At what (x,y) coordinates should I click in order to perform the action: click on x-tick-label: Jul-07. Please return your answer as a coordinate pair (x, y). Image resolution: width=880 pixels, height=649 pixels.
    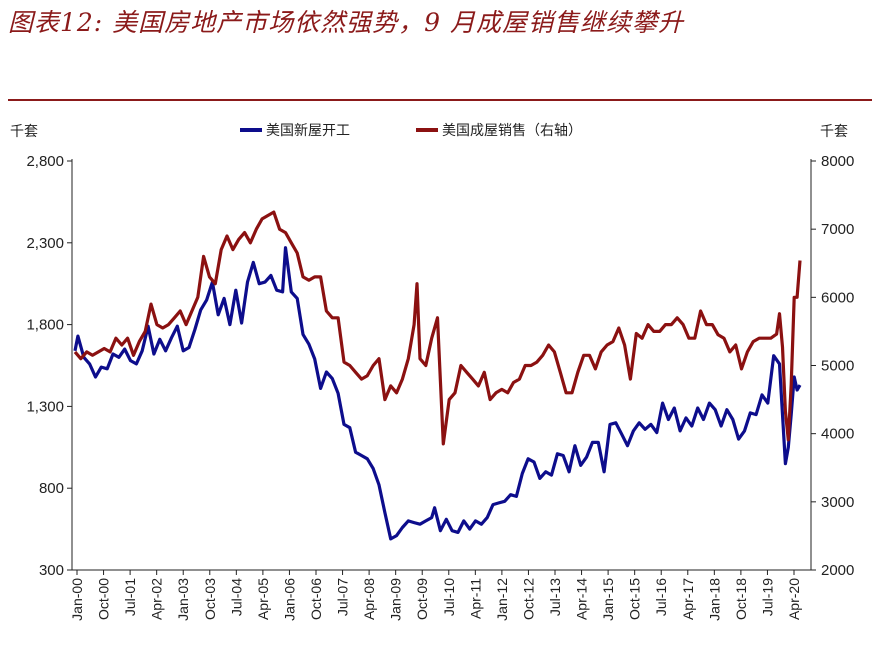
    Looking at the image, I should click on (343, 597).